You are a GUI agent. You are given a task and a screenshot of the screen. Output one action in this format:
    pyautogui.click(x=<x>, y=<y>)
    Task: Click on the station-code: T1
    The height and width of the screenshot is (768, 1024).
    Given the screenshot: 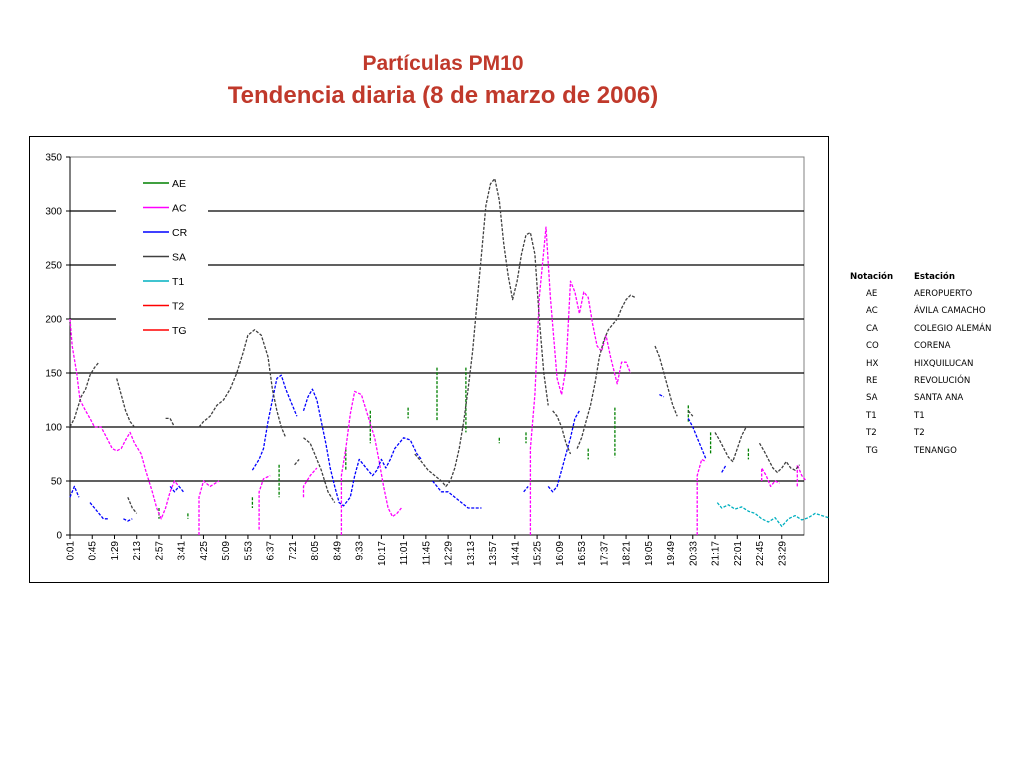 What is the action you would take?
    pyautogui.click(x=871, y=415)
    